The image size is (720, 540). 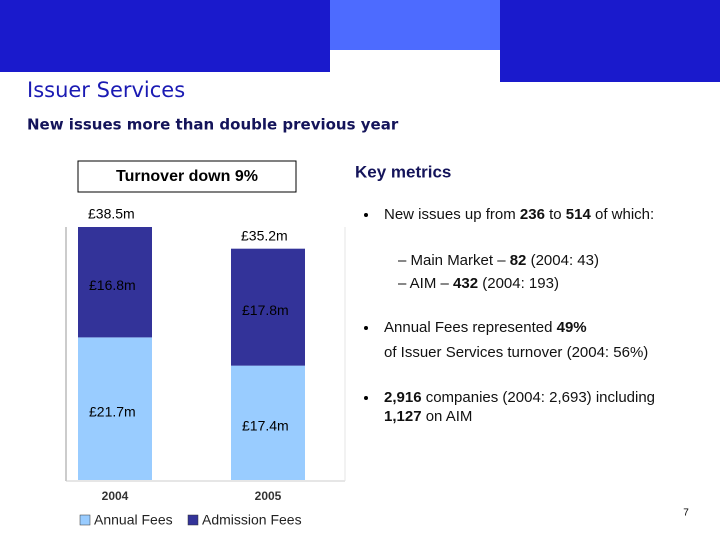 I want to click on metric-line: – AIM – 432 (2004: 193), so click(x=478, y=283).